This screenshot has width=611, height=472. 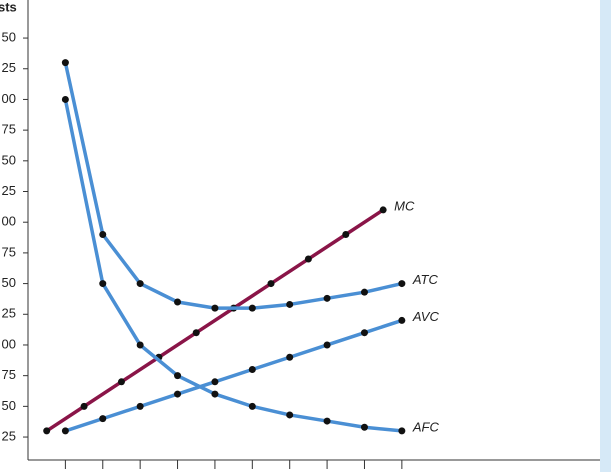 What do you see at coordinates (605, 236) in the screenshot?
I see `frame-edge` at bounding box center [605, 236].